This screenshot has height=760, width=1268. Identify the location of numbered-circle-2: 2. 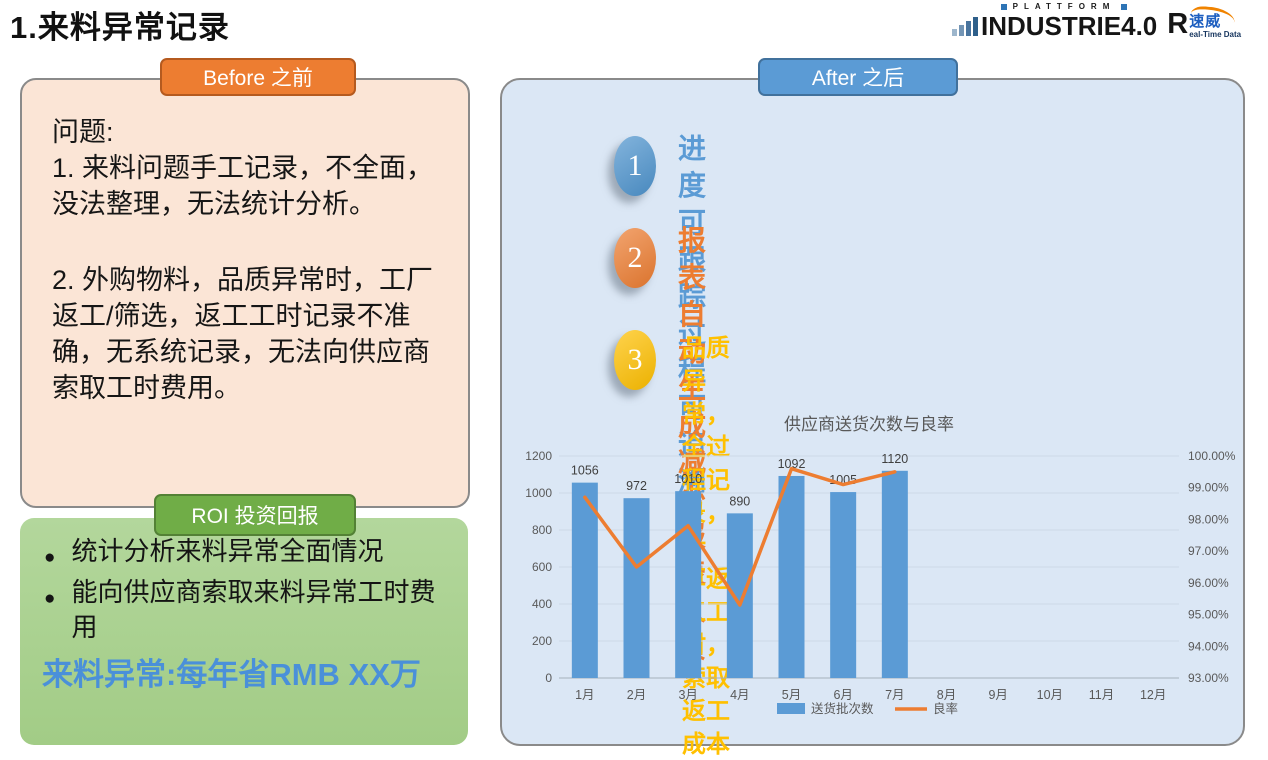
(635, 258).